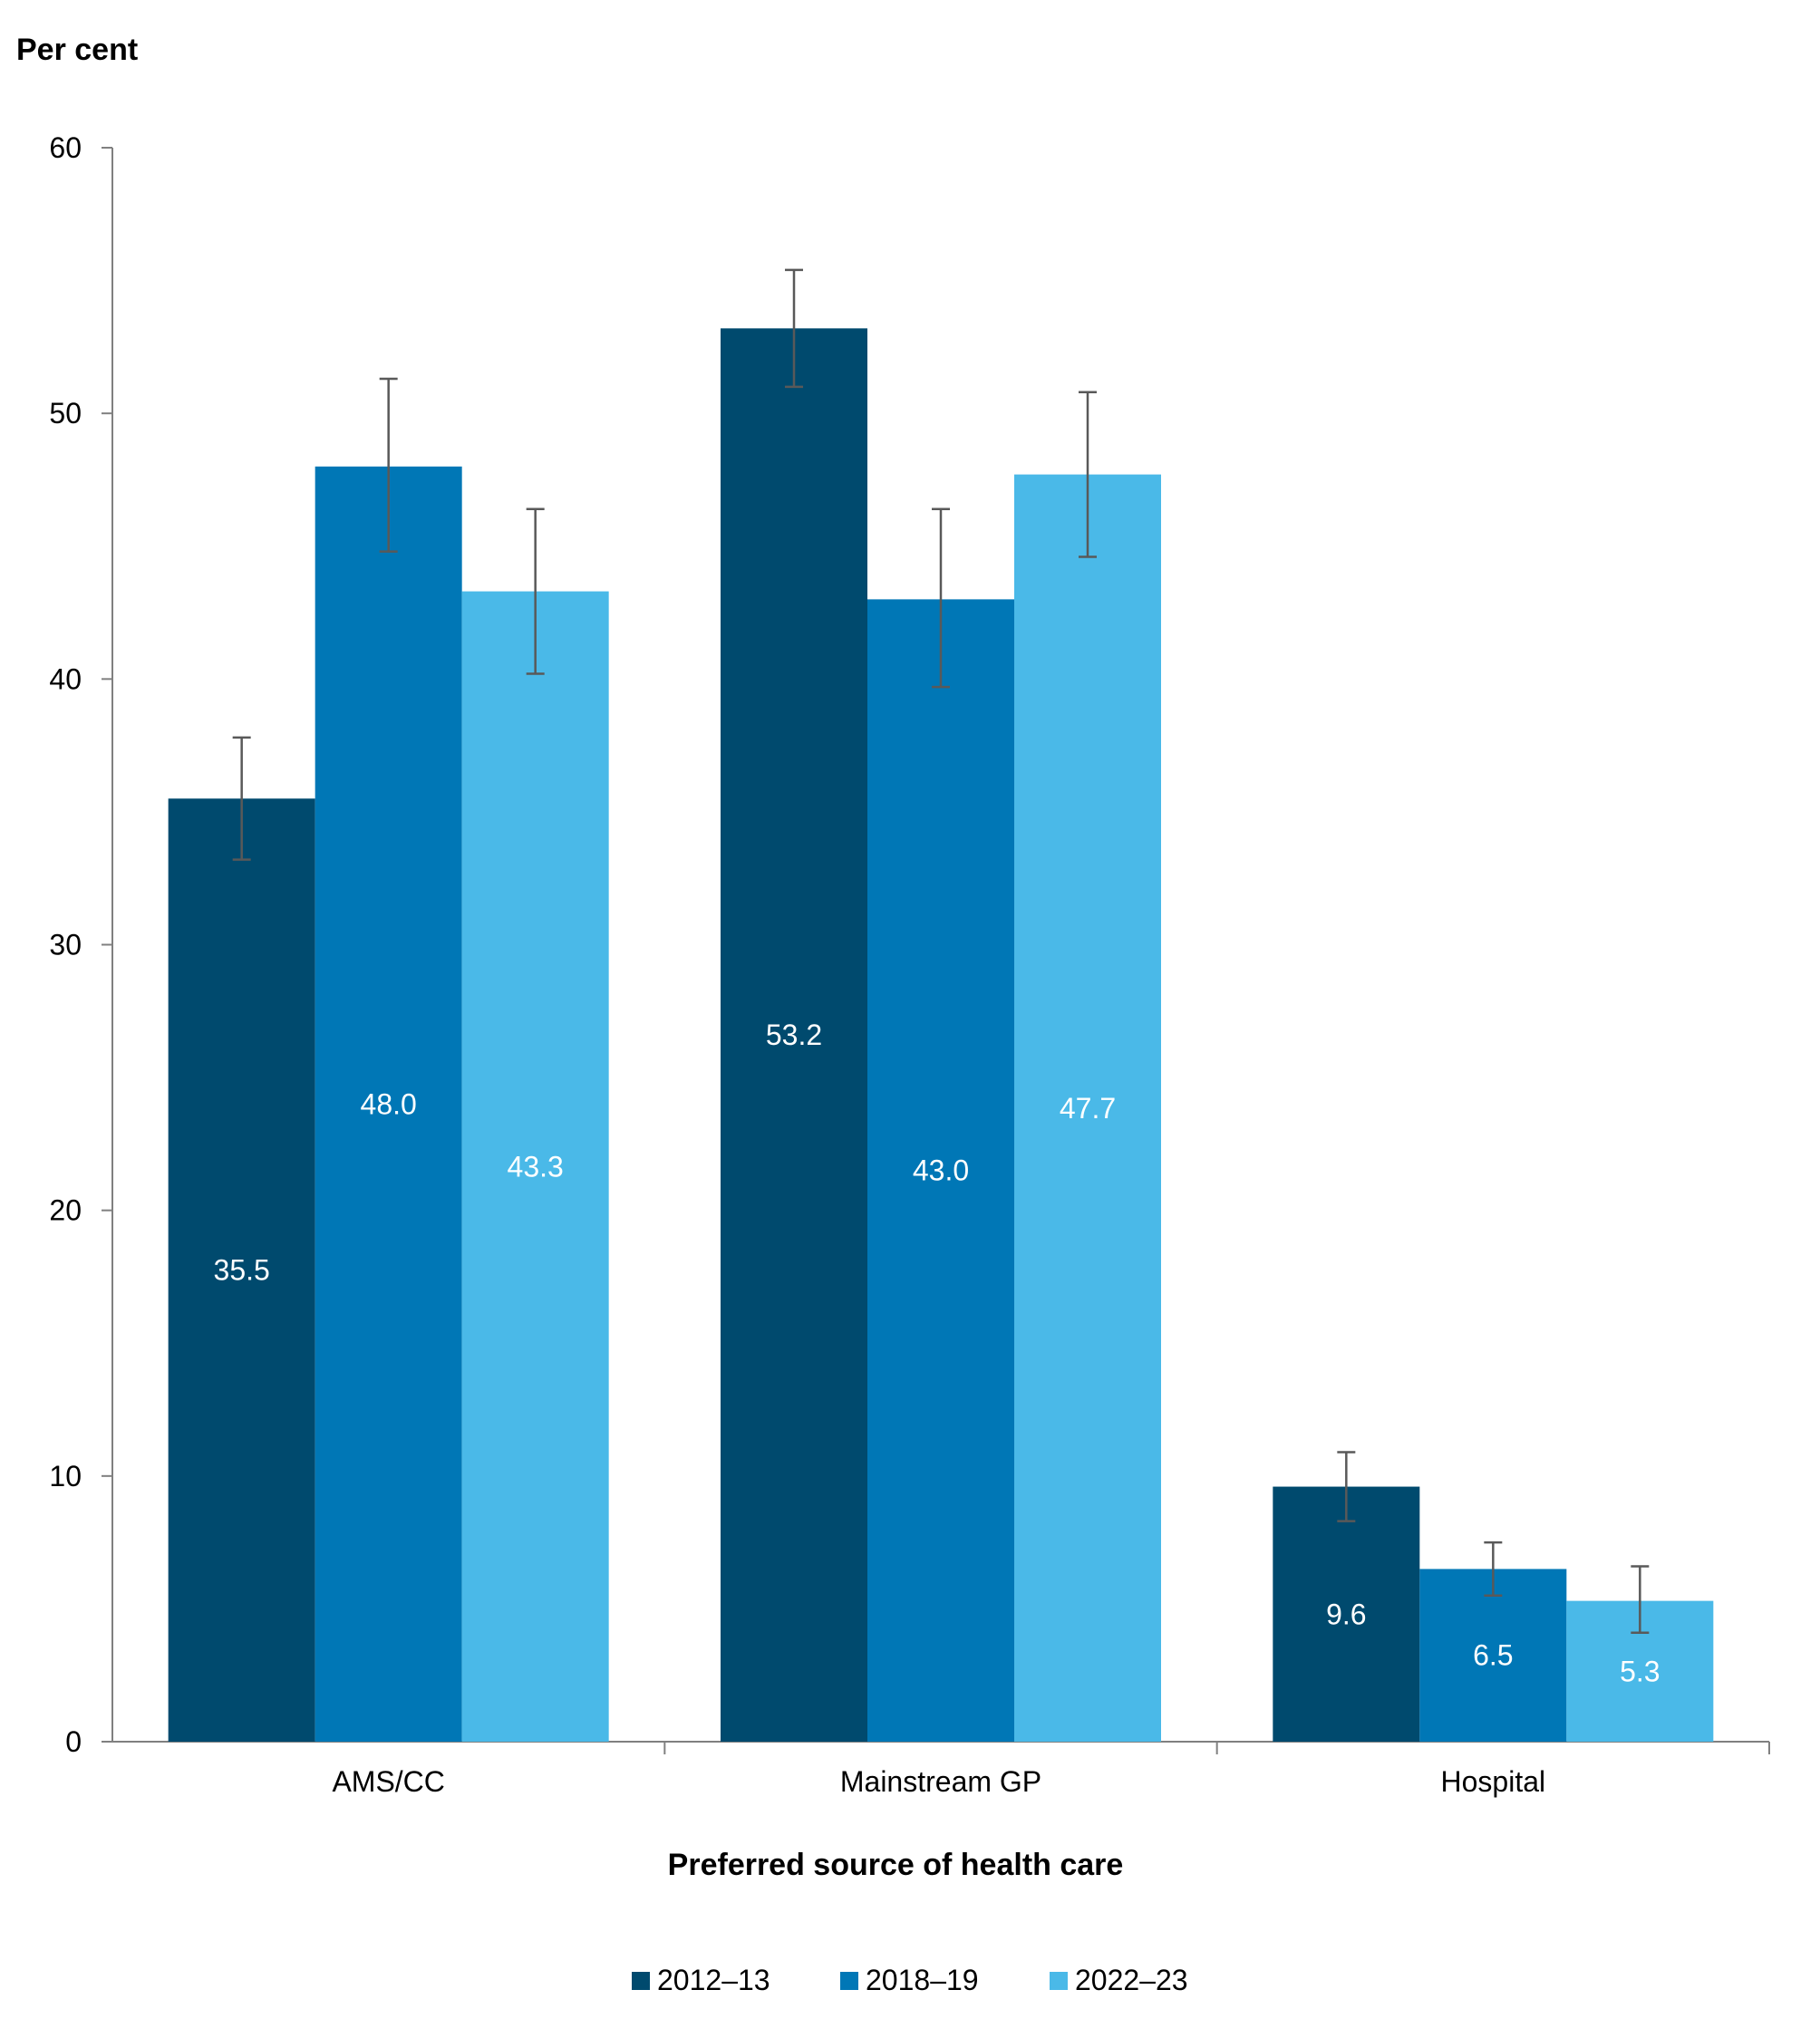 The height and width of the screenshot is (2038, 1820). I want to click on x-axis-category-labels: AMS/CC Mainstream GP Hospital, so click(939, 1781).